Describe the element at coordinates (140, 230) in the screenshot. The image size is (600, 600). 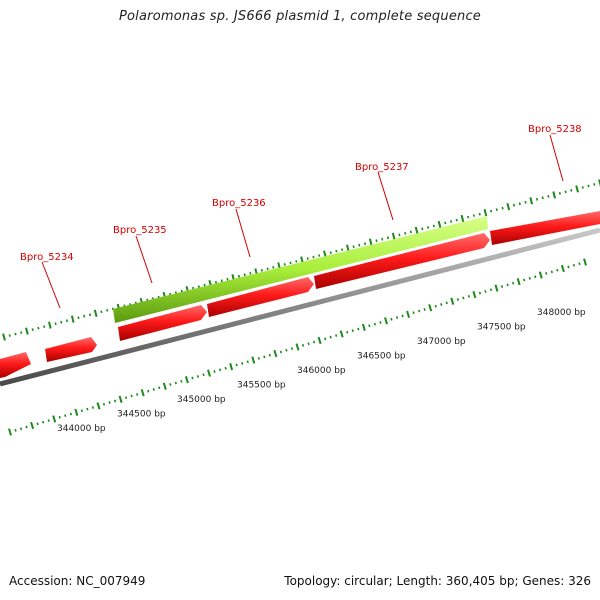
I see `gene-label-bpro-5235: Bpro_5235` at that location.